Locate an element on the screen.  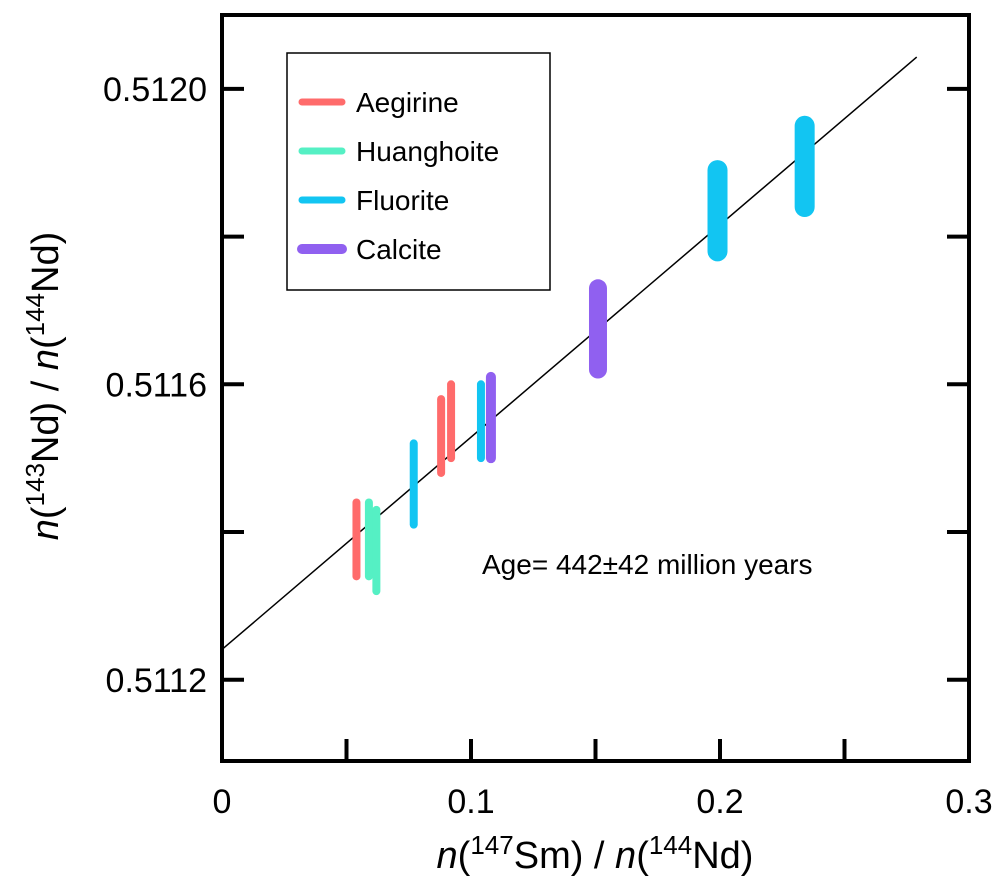
y-axis-title-sup1: 143 is located at coordinates (35, 484).